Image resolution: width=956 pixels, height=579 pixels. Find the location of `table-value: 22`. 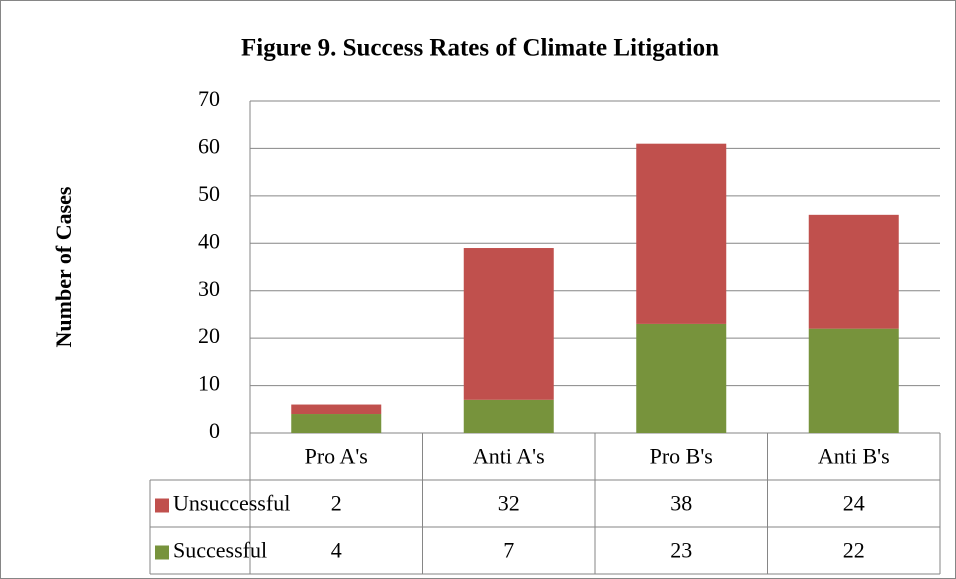

table-value: 22 is located at coordinates (854, 550).